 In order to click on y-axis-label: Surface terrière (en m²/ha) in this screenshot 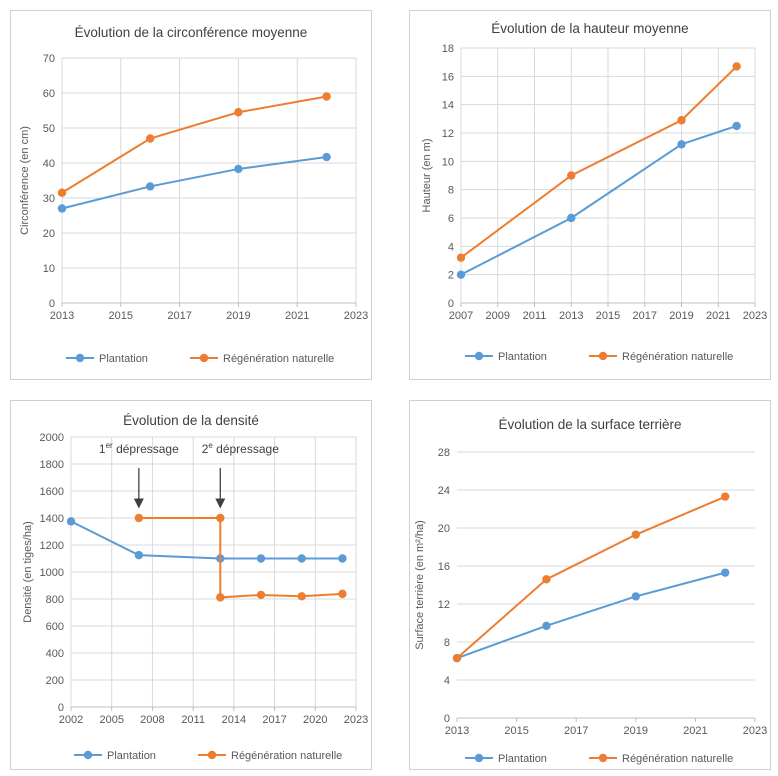, I will do `click(420, 585)`.